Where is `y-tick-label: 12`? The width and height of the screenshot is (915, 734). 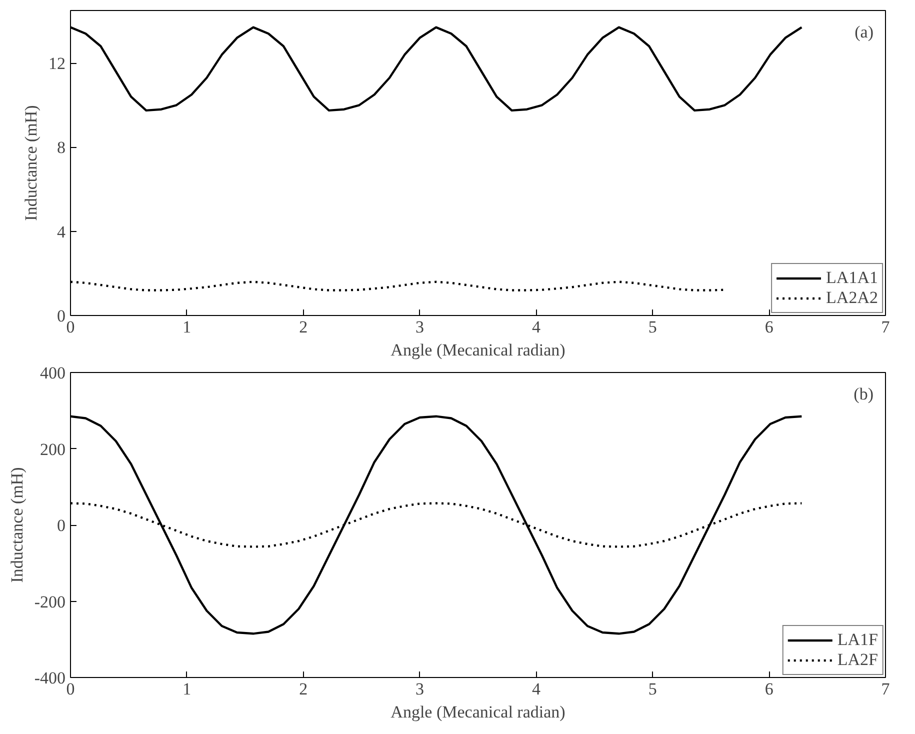 y-tick-label: 12 is located at coordinates (57, 64).